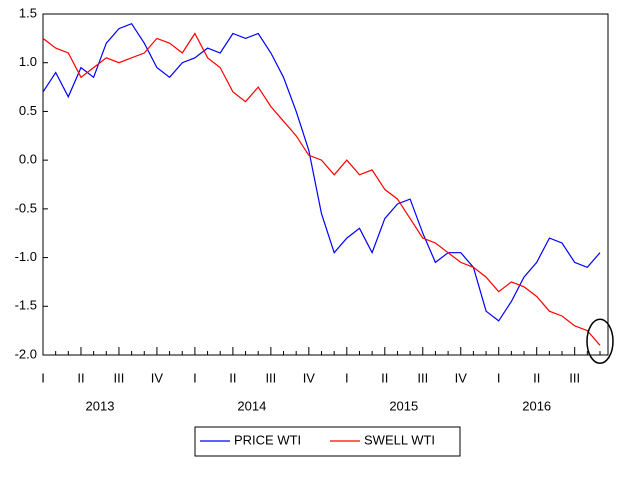 Image resolution: width=640 pixels, height=490 pixels. I want to click on y-tick-label: -2.0, so click(26, 353).